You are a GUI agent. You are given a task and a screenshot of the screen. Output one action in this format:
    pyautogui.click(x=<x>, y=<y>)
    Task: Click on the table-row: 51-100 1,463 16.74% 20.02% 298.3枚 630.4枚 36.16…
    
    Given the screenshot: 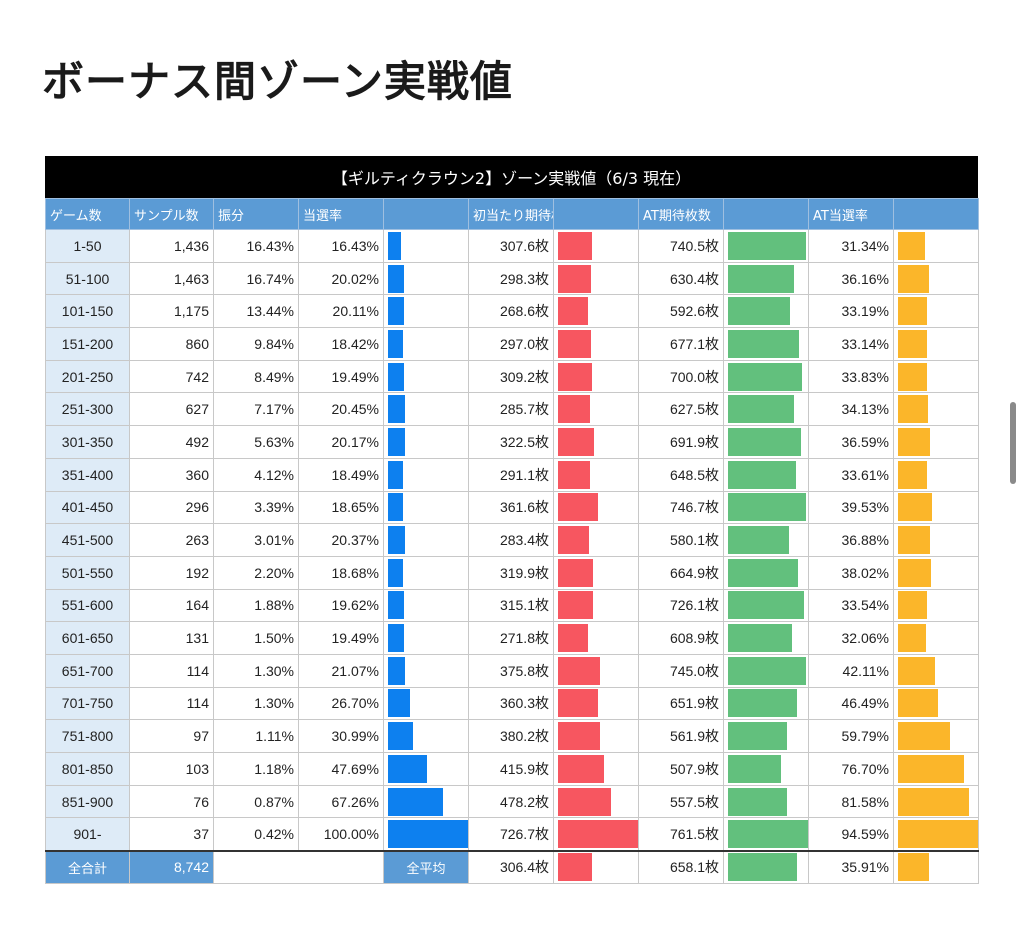 What is the action you would take?
    pyautogui.click(x=512, y=278)
    